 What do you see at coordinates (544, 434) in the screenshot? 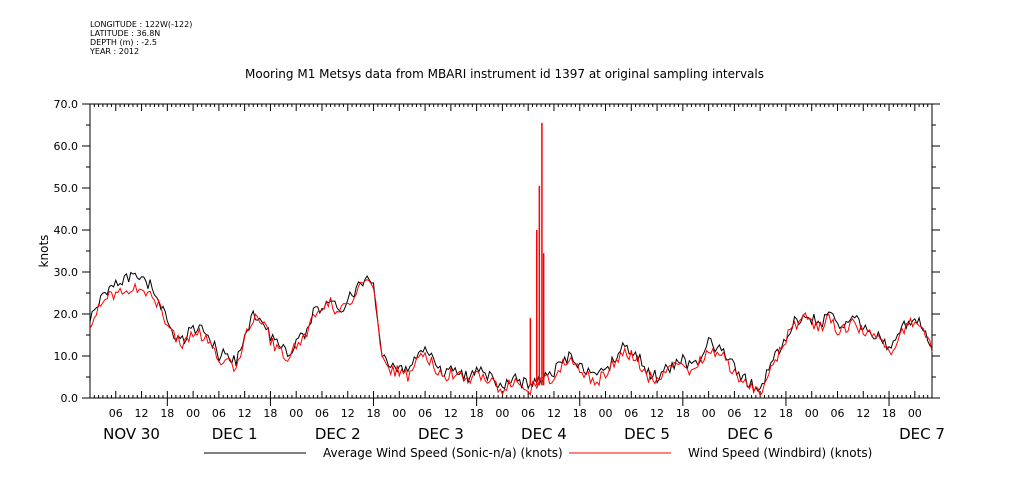
I see `x-day-label: DEC 4` at bounding box center [544, 434].